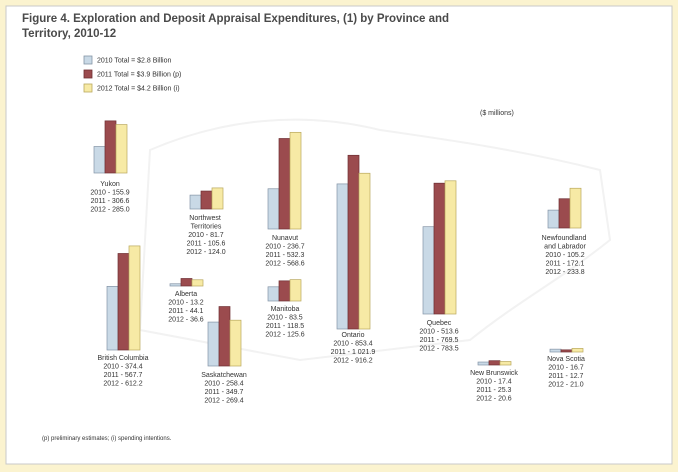 The height and width of the screenshot is (472, 678). I want to click on value-label: 2011 - 769.5, so click(439, 340).